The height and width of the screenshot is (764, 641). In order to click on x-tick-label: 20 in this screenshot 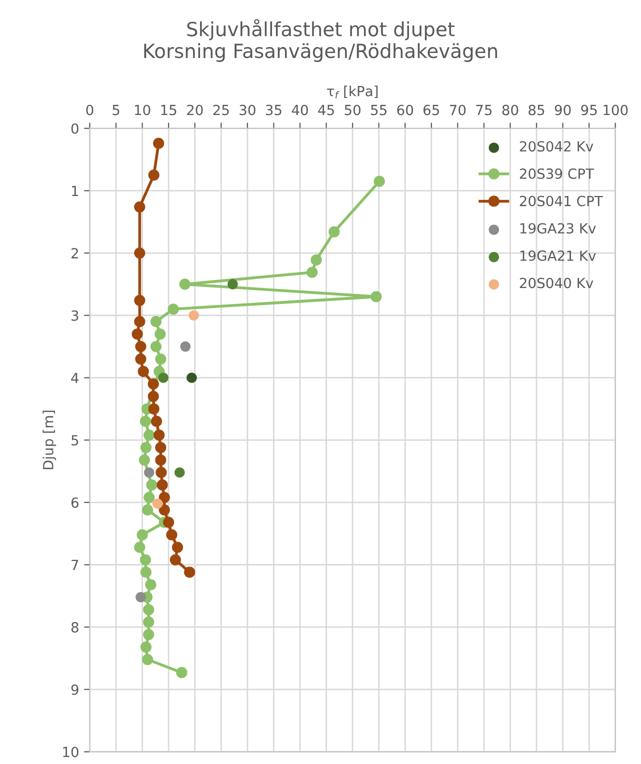, I will do `click(195, 110)`.